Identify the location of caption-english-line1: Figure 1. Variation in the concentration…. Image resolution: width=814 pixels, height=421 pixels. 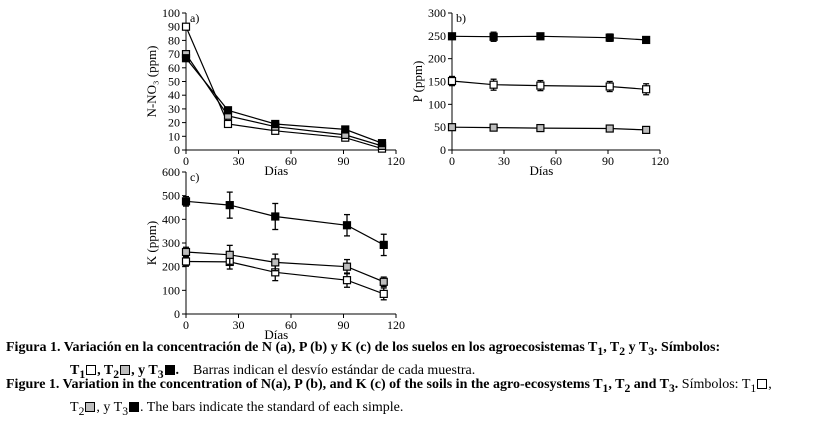
(389, 386).